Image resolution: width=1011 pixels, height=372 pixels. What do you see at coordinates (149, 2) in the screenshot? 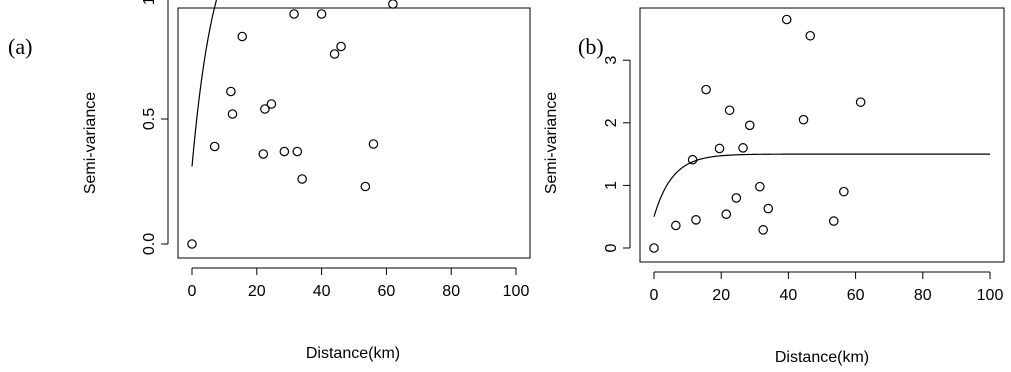
I see `y-tick-label: 1.0` at bounding box center [149, 2].